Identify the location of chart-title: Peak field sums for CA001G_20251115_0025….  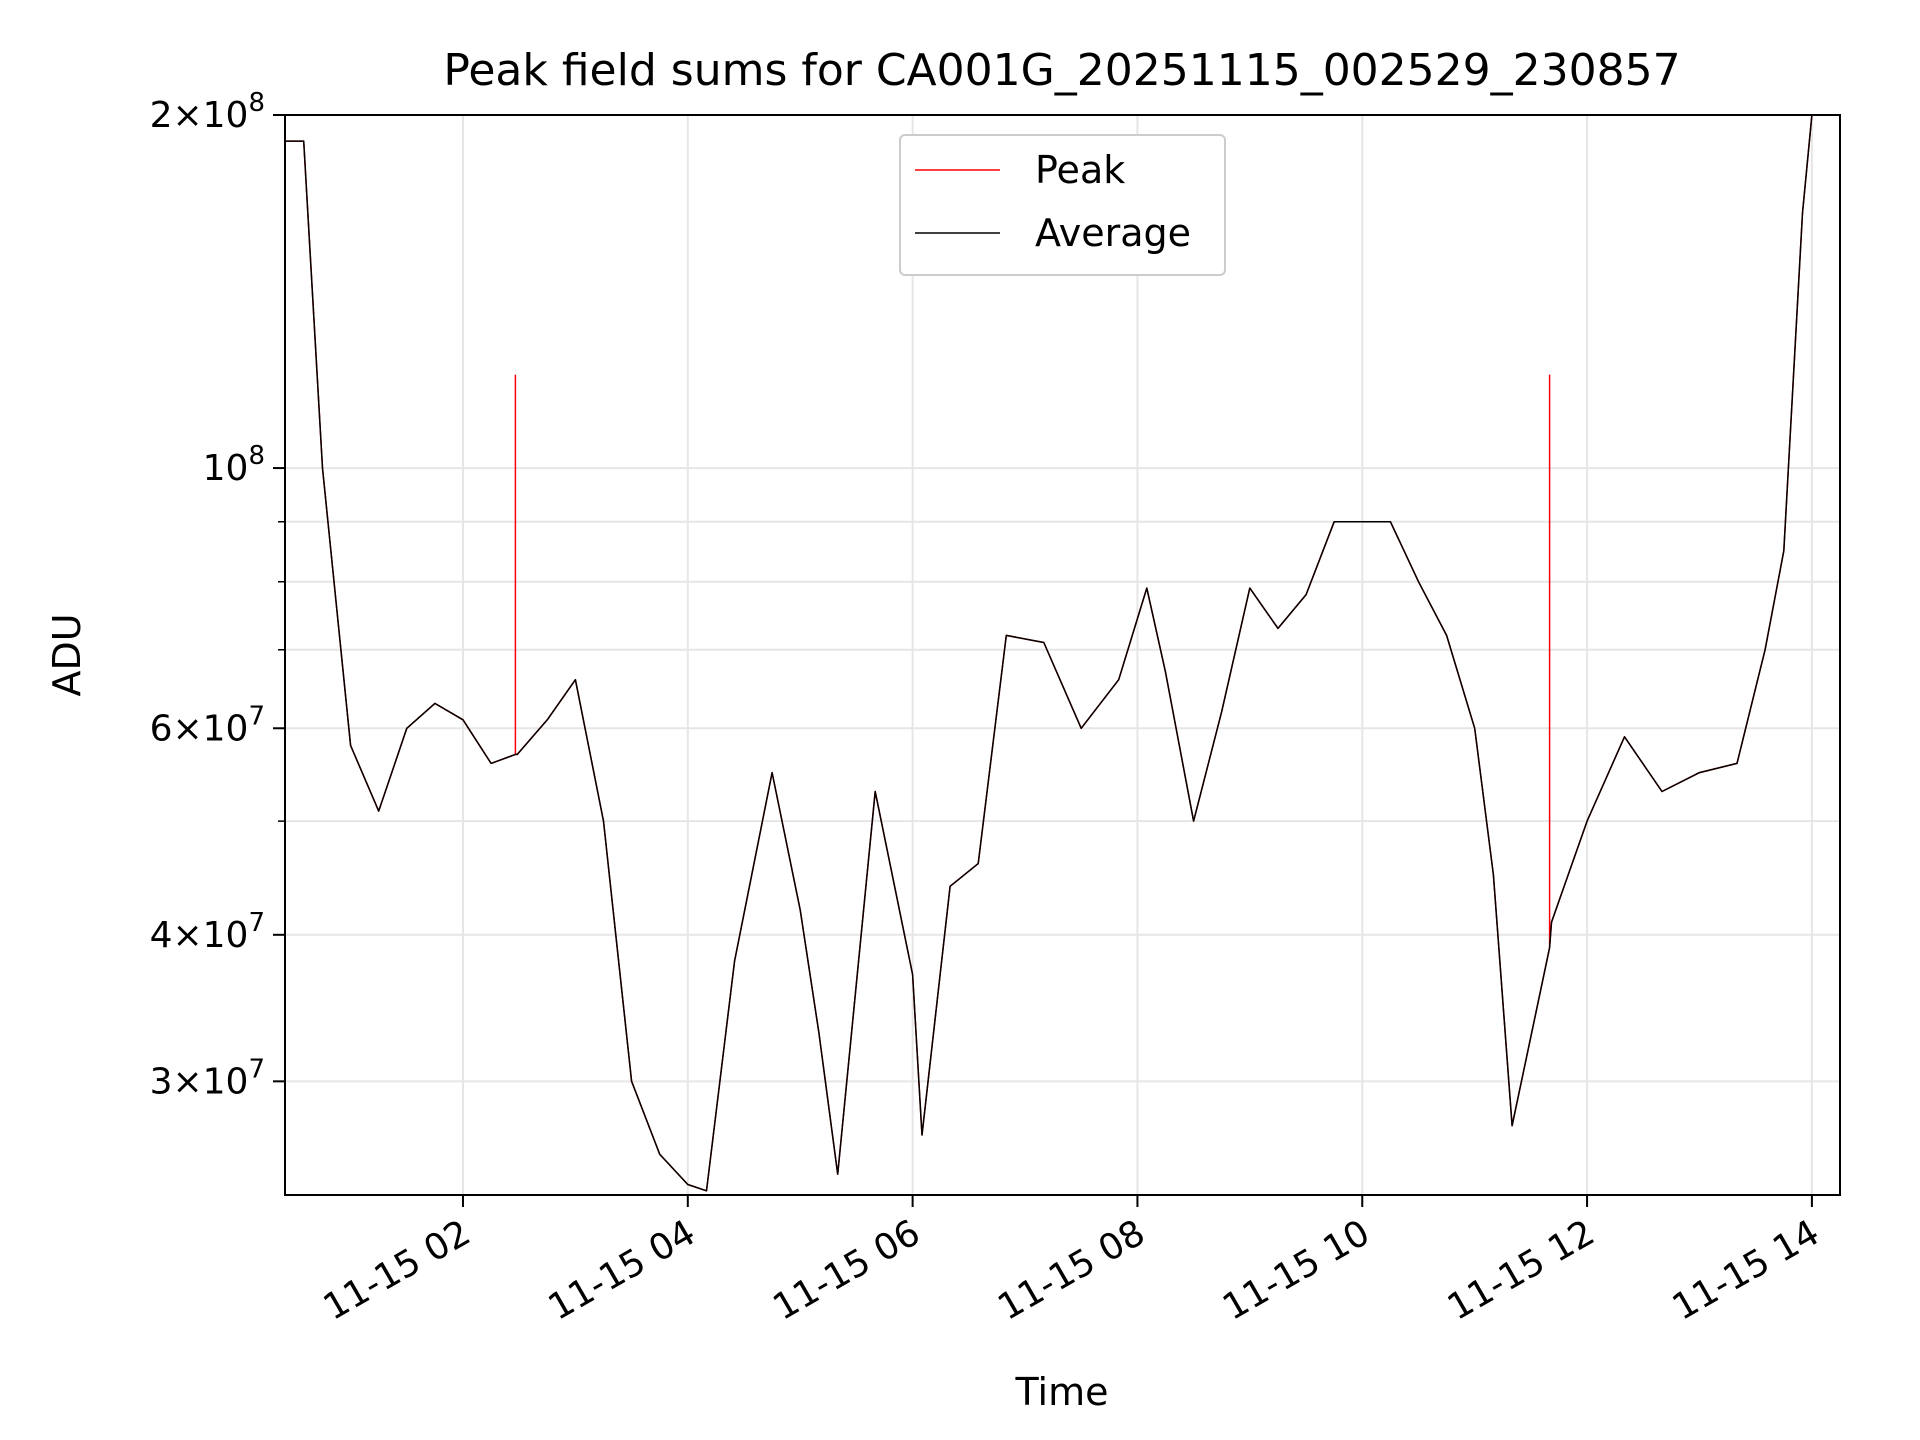
(1061, 70).